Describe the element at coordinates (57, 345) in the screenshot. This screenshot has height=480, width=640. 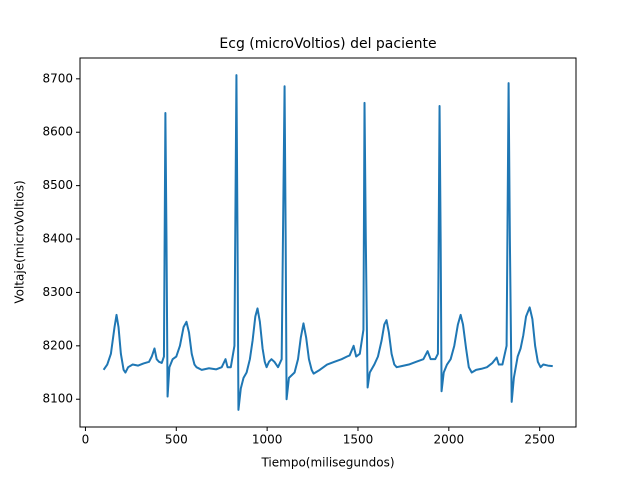
I see `y-tick-label: 8200` at that location.